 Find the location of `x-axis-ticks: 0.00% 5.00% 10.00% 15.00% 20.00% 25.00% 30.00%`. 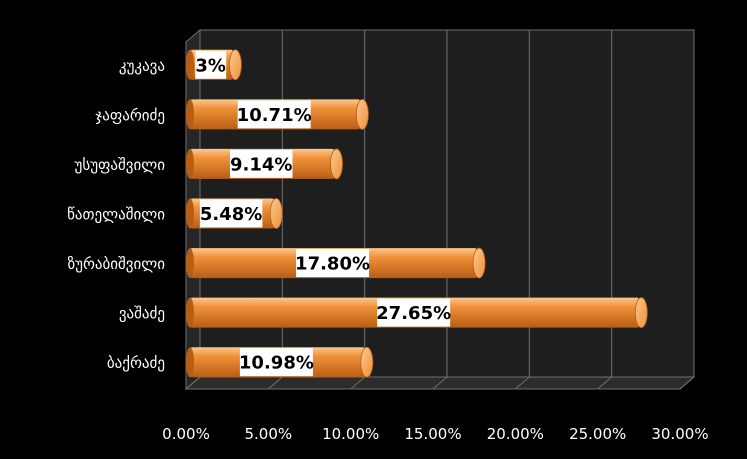

x-axis-ticks: 0.00% 5.00% 10.00% 15.00% 20.00% 25.00% 30.00% is located at coordinates (435, 434).